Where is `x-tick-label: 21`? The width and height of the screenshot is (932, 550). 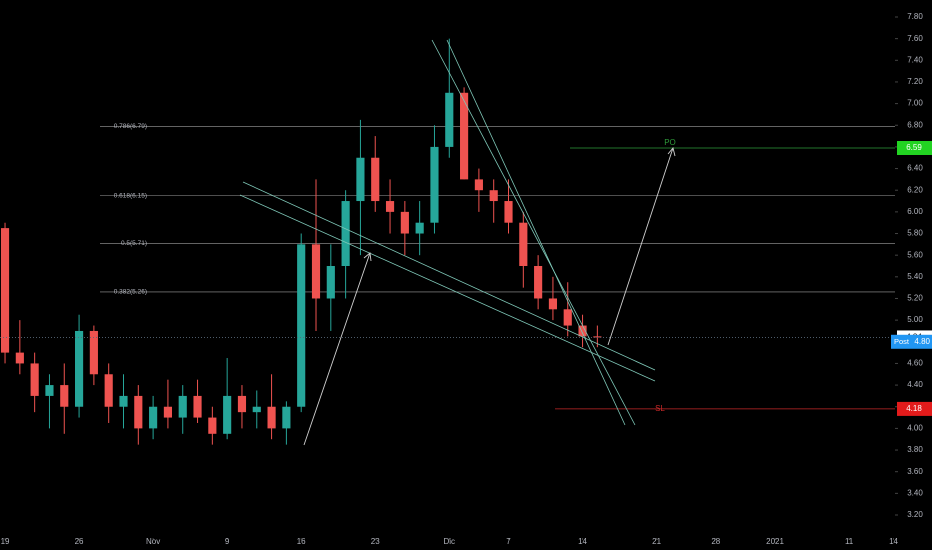
x-tick-label: 21 is located at coordinates (656, 541).